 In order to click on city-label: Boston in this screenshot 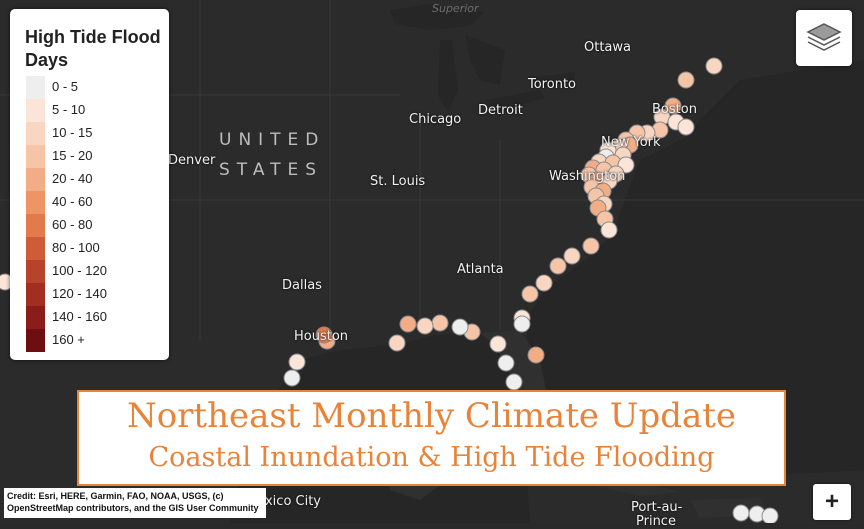, I will do `click(674, 109)`.